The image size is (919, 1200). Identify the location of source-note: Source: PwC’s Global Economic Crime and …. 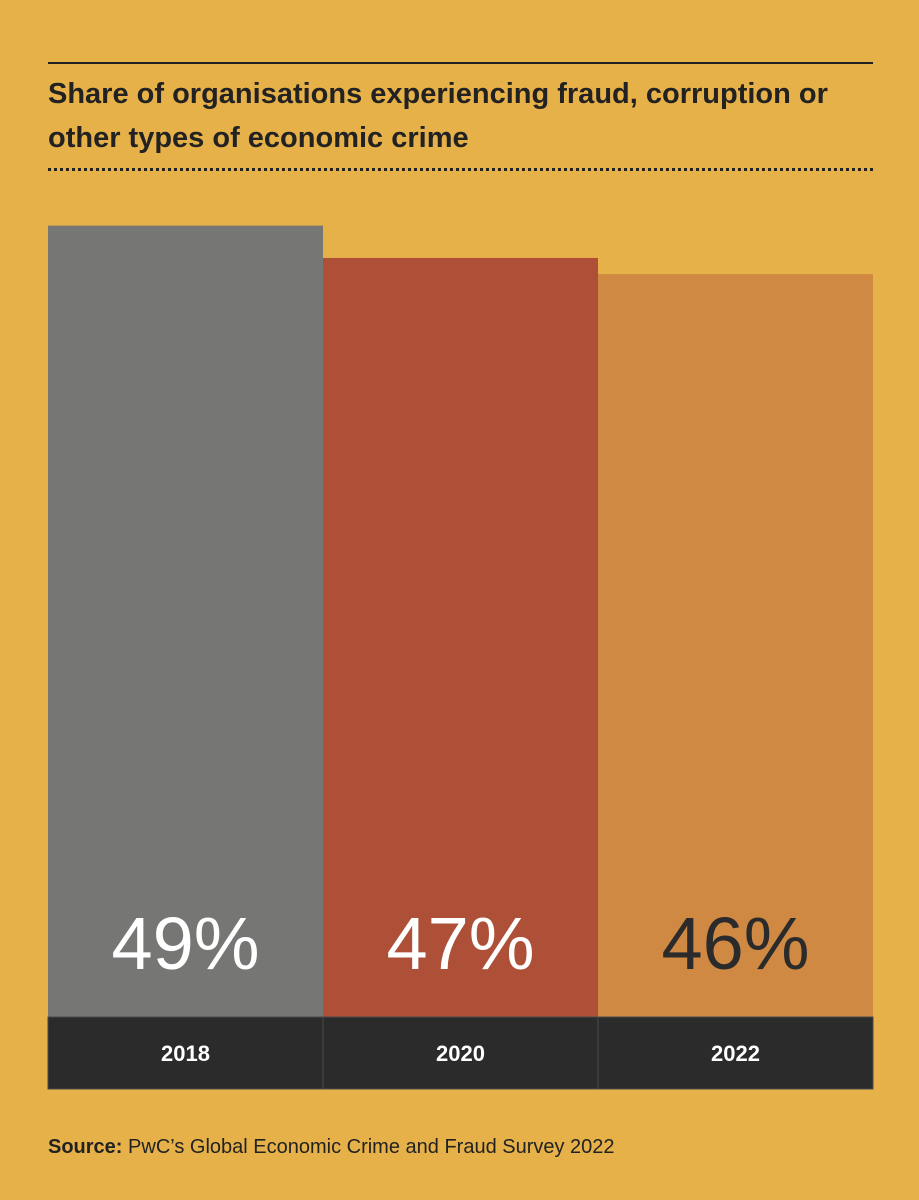
(331, 1147).